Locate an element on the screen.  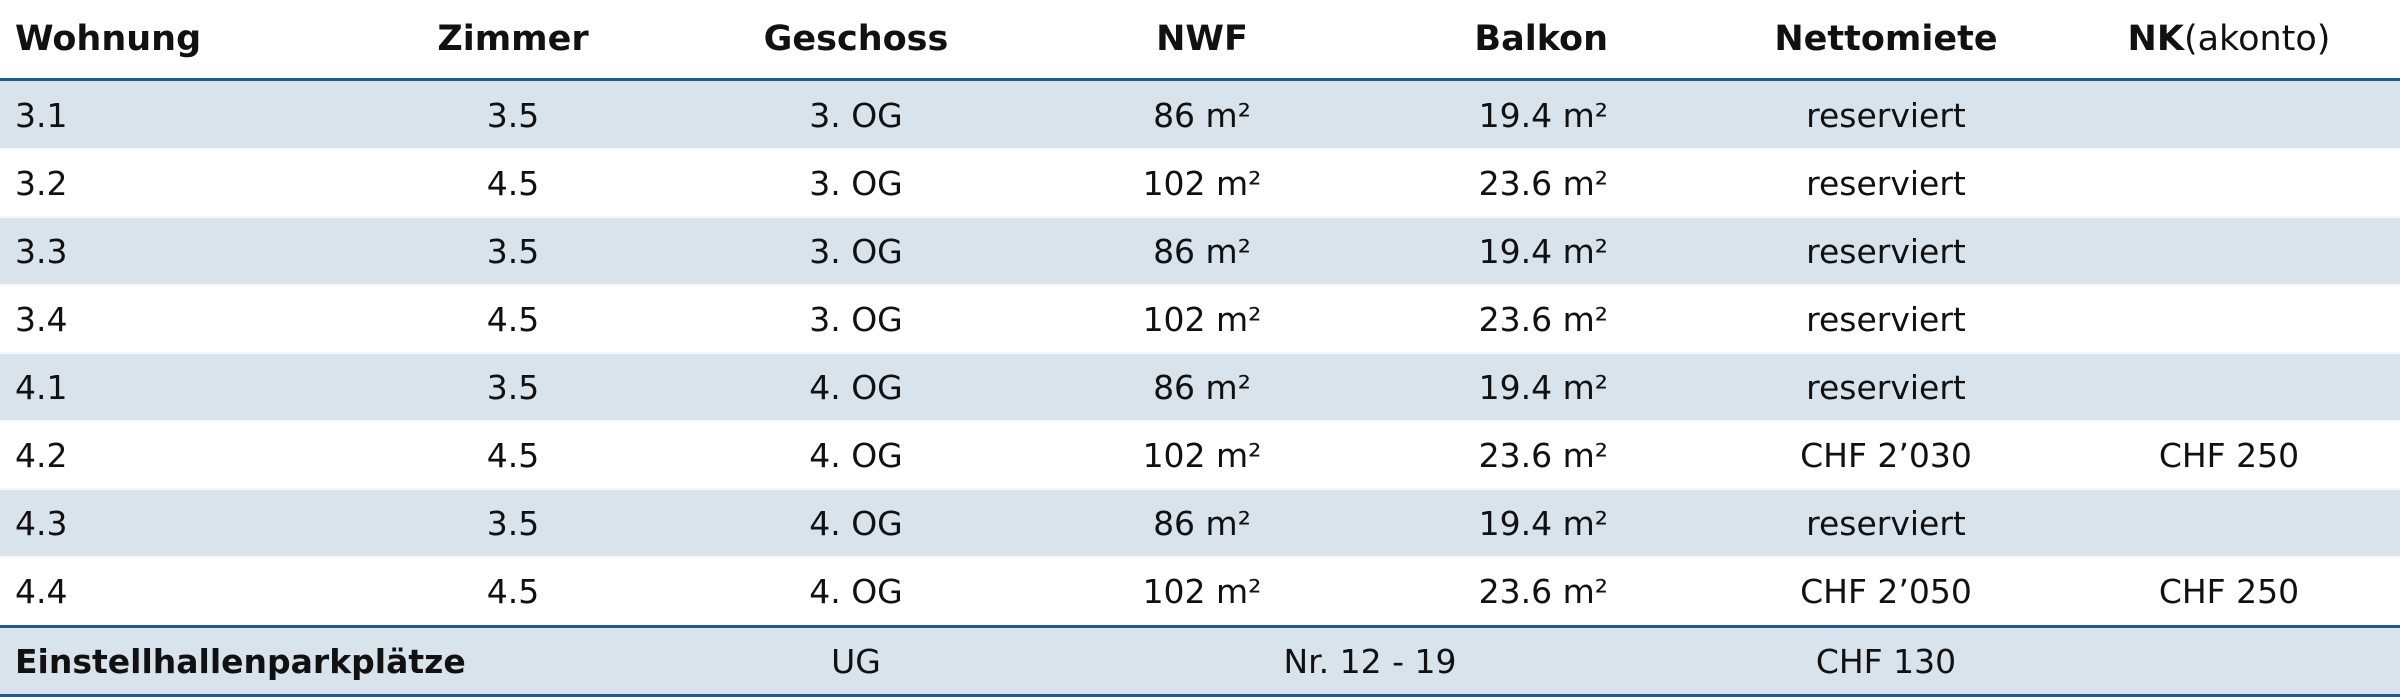
footer-floor: UG is located at coordinates (856, 661).